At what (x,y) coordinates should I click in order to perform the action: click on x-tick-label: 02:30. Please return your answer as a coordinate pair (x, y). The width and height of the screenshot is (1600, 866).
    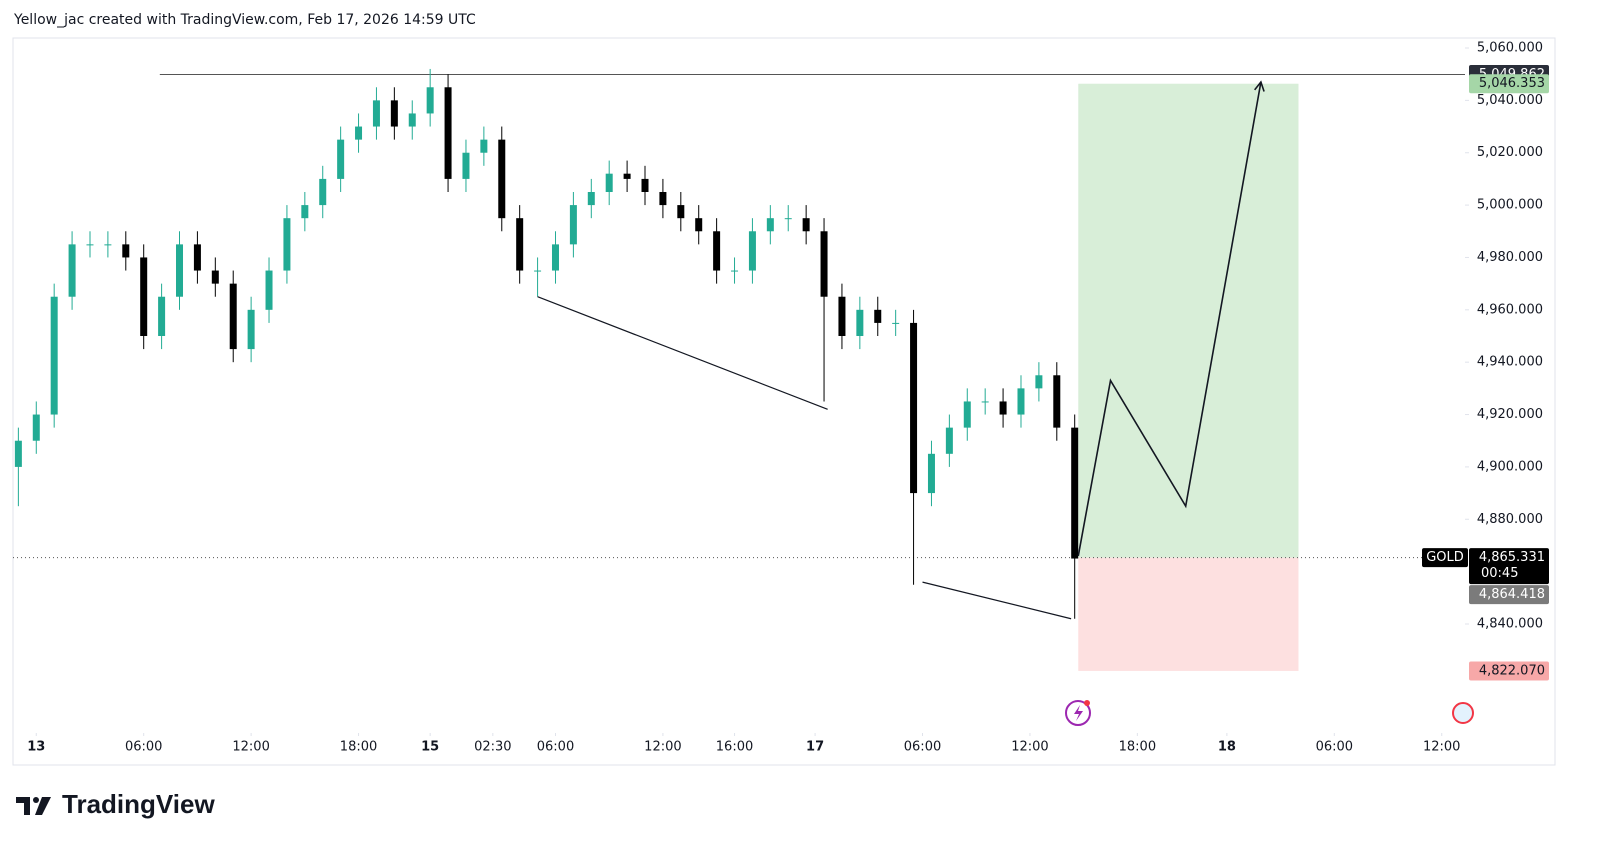
    Looking at the image, I should click on (492, 747).